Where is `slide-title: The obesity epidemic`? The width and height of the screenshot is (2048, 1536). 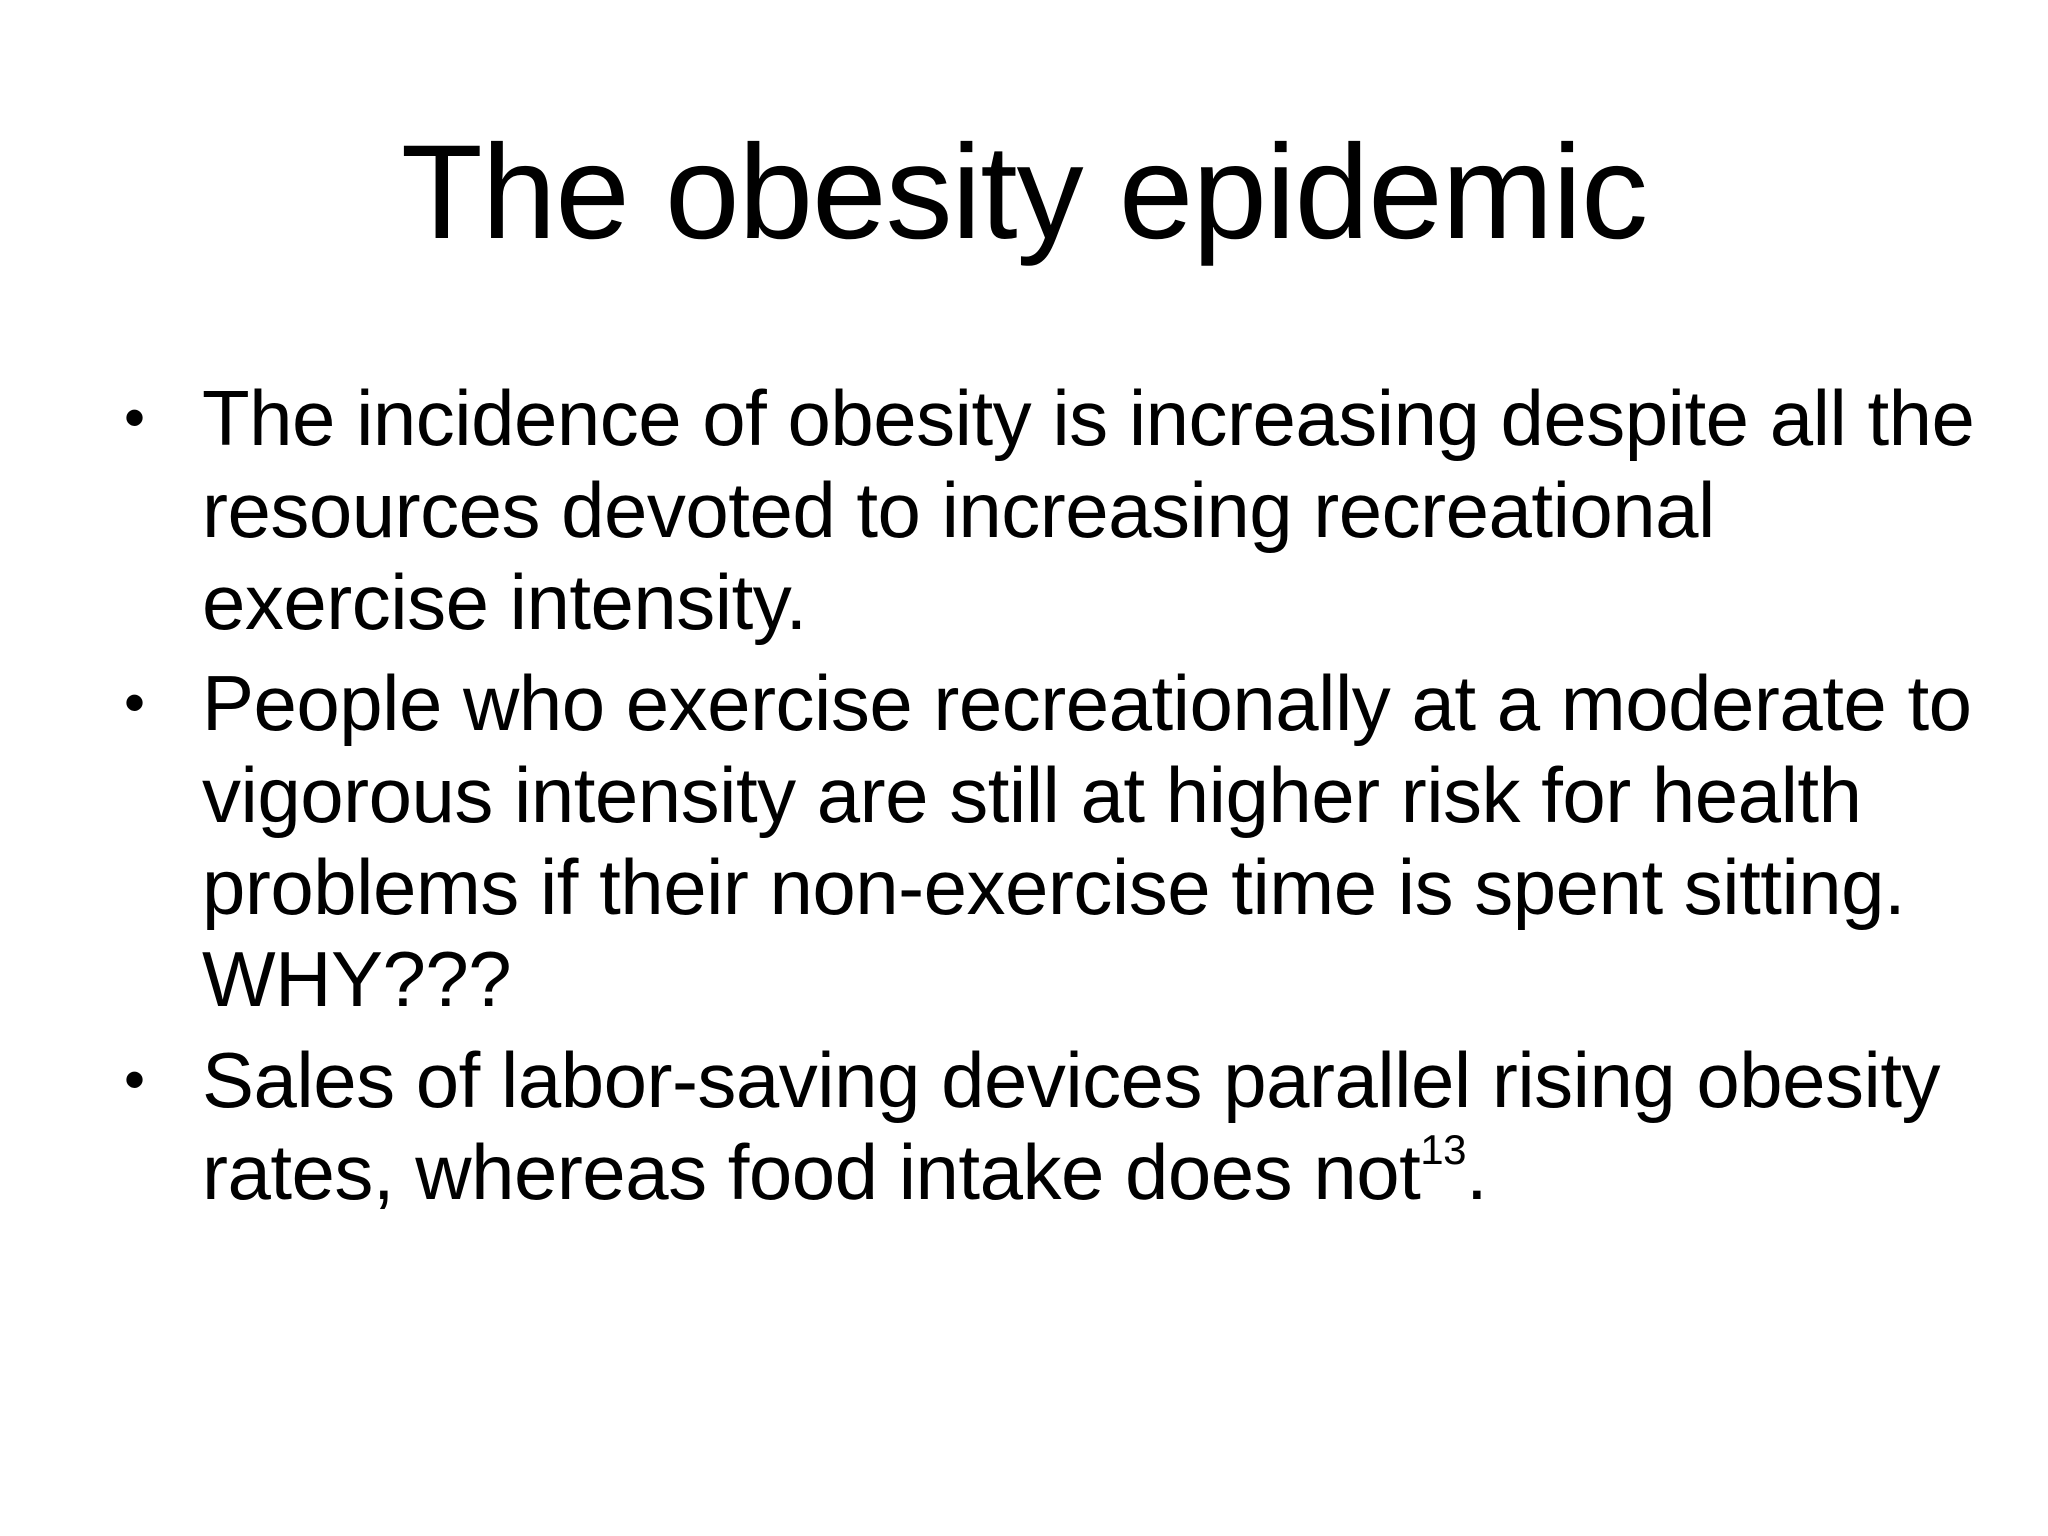
slide-title: The obesity epidemic is located at coordinates (1024, 192).